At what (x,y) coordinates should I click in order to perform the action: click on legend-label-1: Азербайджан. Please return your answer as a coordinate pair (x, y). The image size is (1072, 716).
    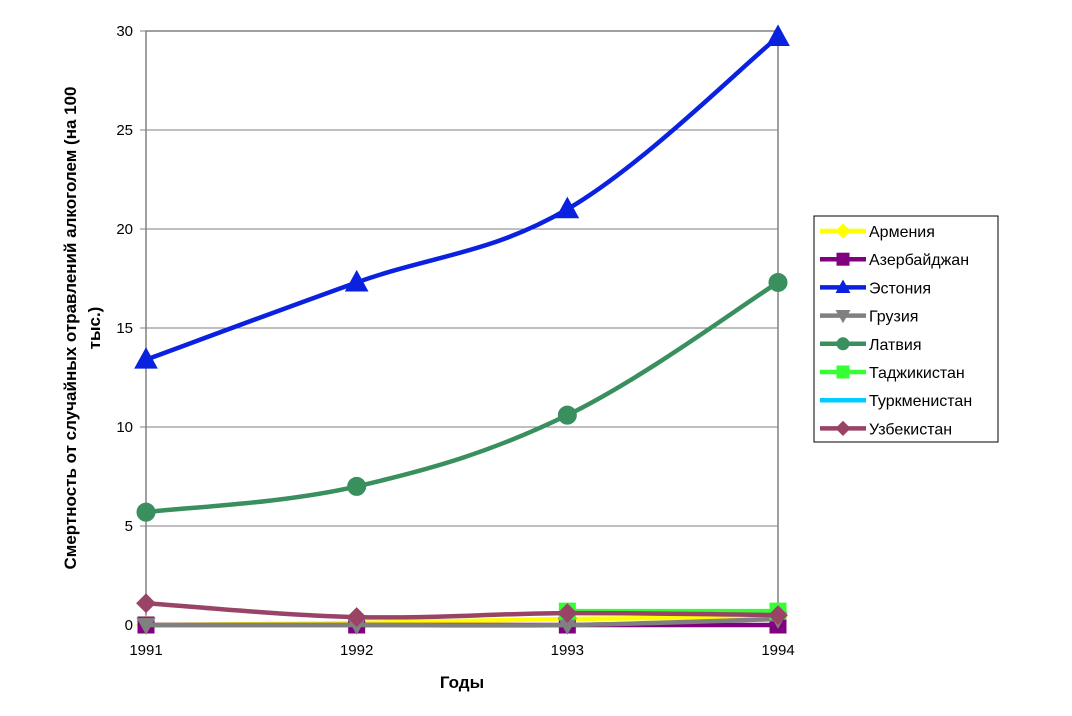
    Looking at the image, I should click on (919, 260).